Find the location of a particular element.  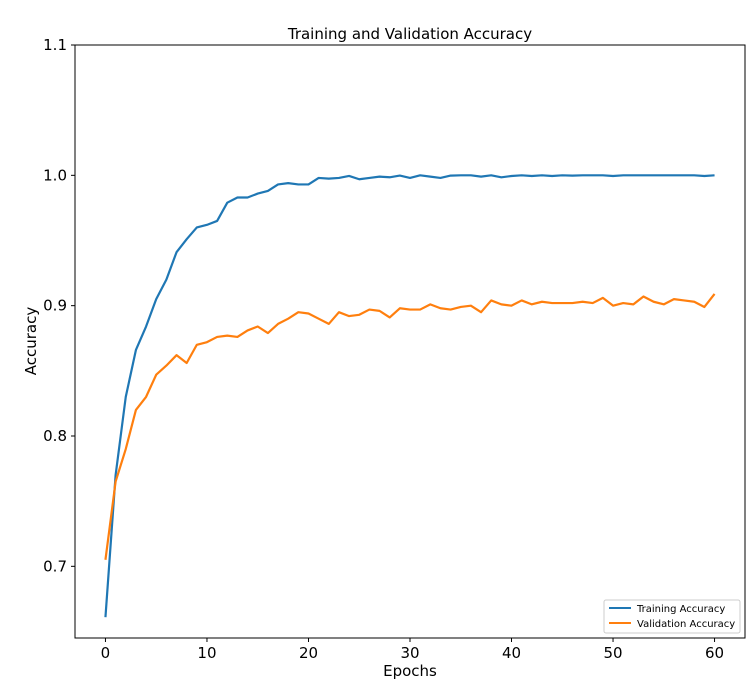

legend: Training Accuracy Validation Accuracy is located at coordinates (672, 616).